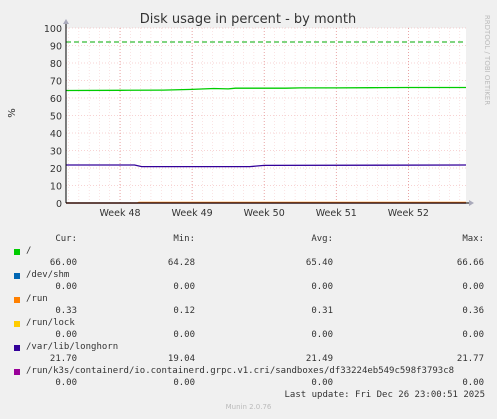 This screenshot has height=419, width=497. I want to click on legend-value-avg: 21.49, so click(319, 359).